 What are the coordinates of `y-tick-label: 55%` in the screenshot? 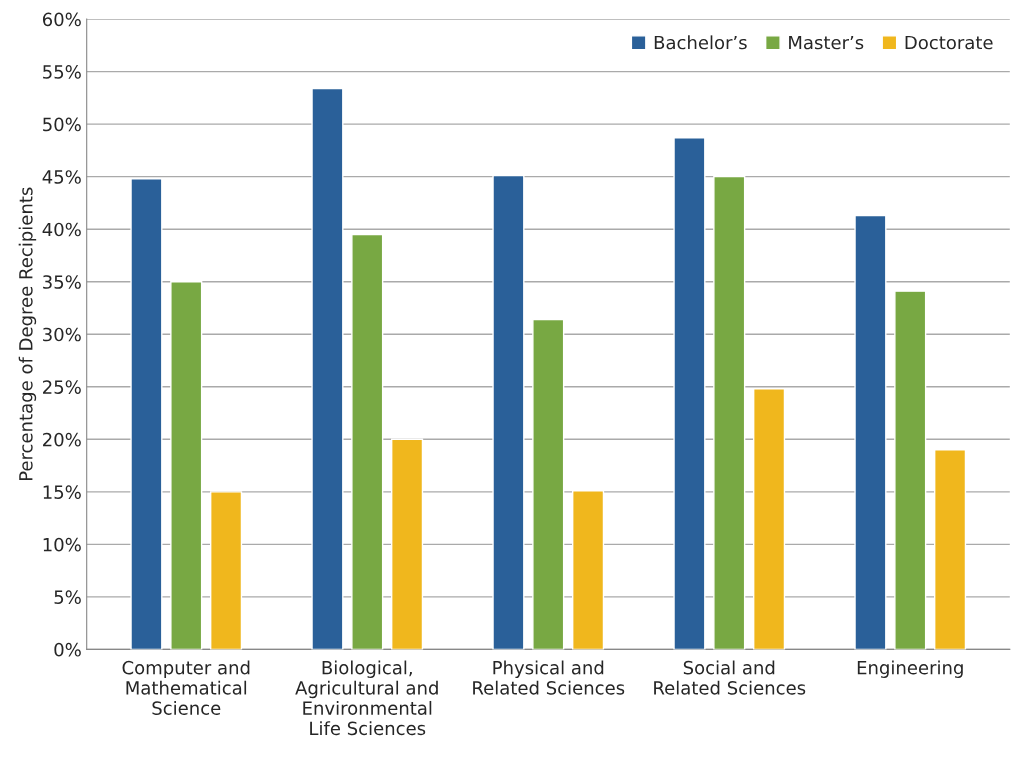 It's located at (62, 72).